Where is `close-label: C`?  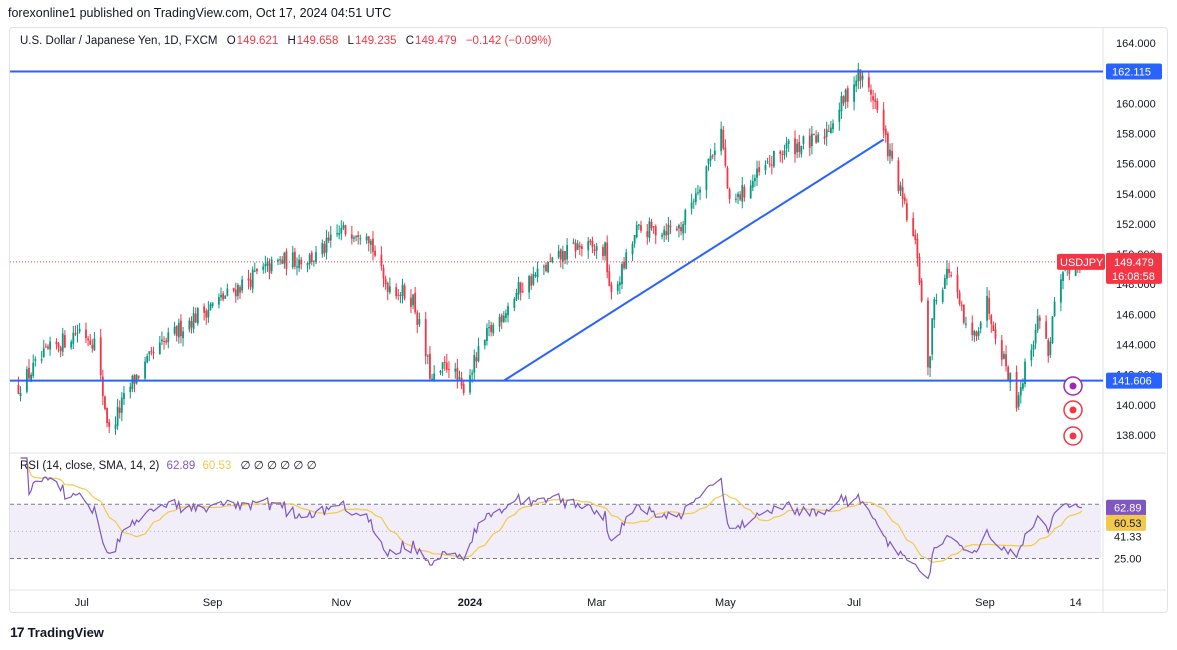
close-label: C is located at coordinates (410, 41).